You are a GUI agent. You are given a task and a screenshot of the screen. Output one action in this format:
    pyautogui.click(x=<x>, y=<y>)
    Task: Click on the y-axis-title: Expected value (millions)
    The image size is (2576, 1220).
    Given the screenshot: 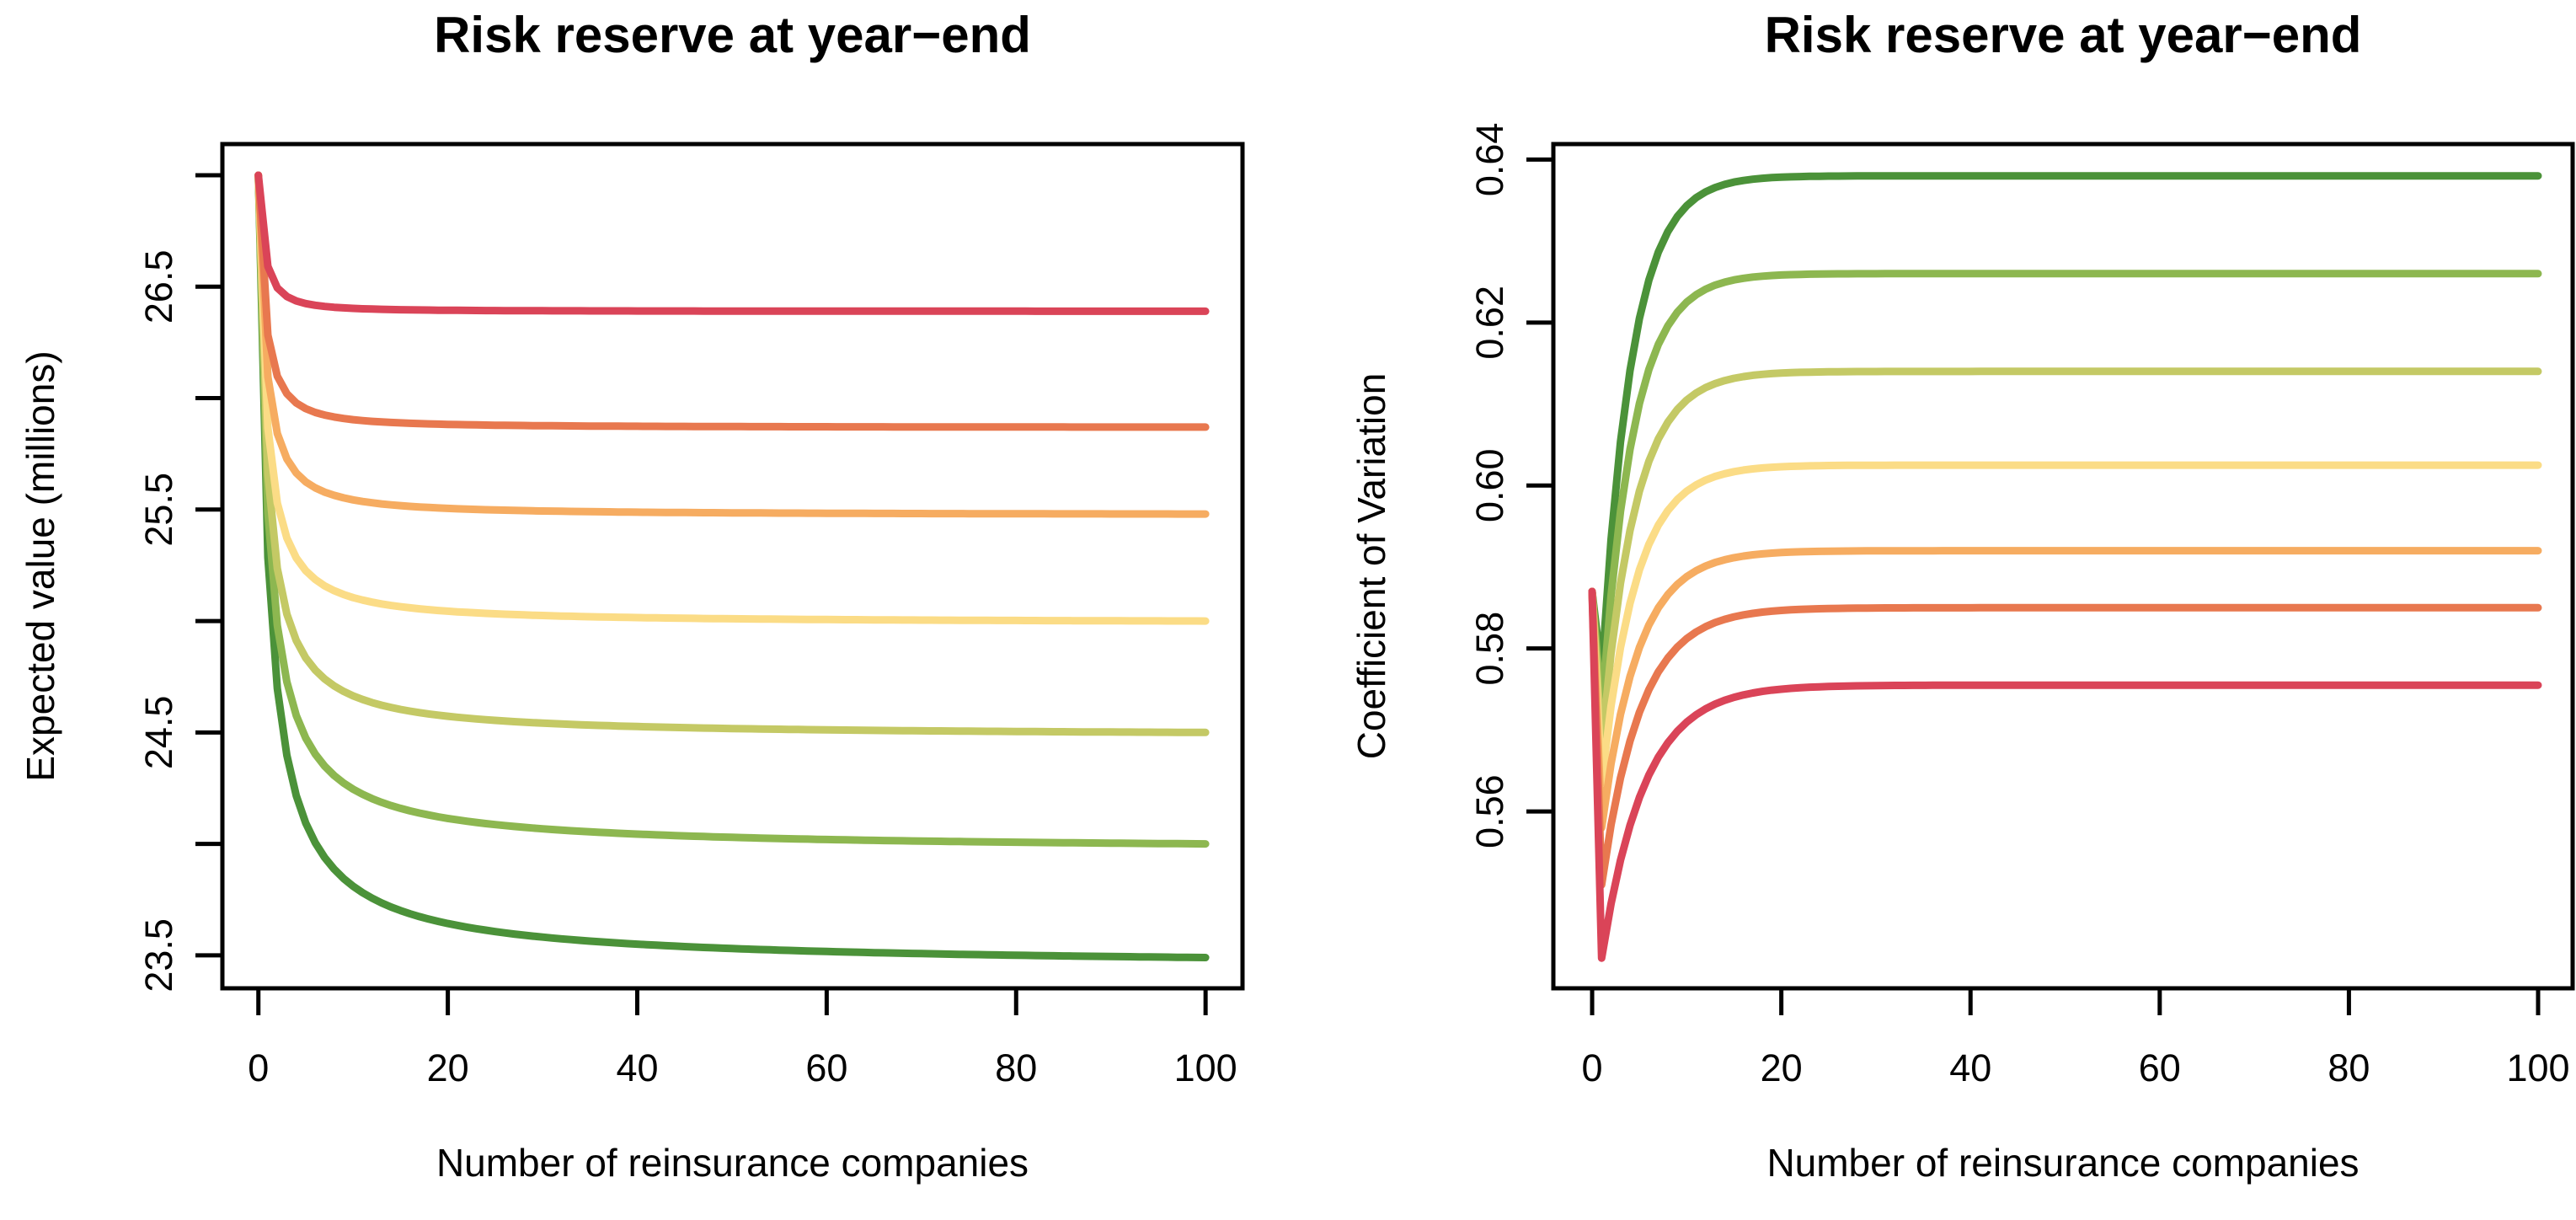 What is the action you would take?
    pyautogui.click(x=40, y=565)
    